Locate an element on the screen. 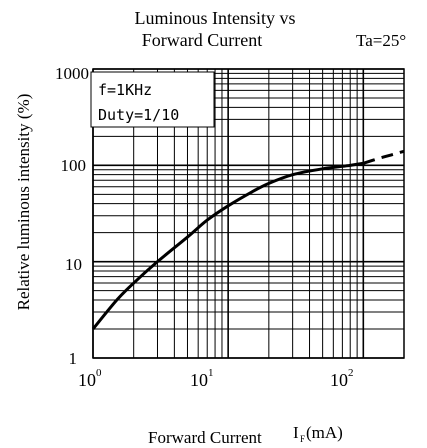 The width and height of the screenshot is (427, 448). annotation-box: f=1KHz Duty=1/10 is located at coordinates (152, 99).